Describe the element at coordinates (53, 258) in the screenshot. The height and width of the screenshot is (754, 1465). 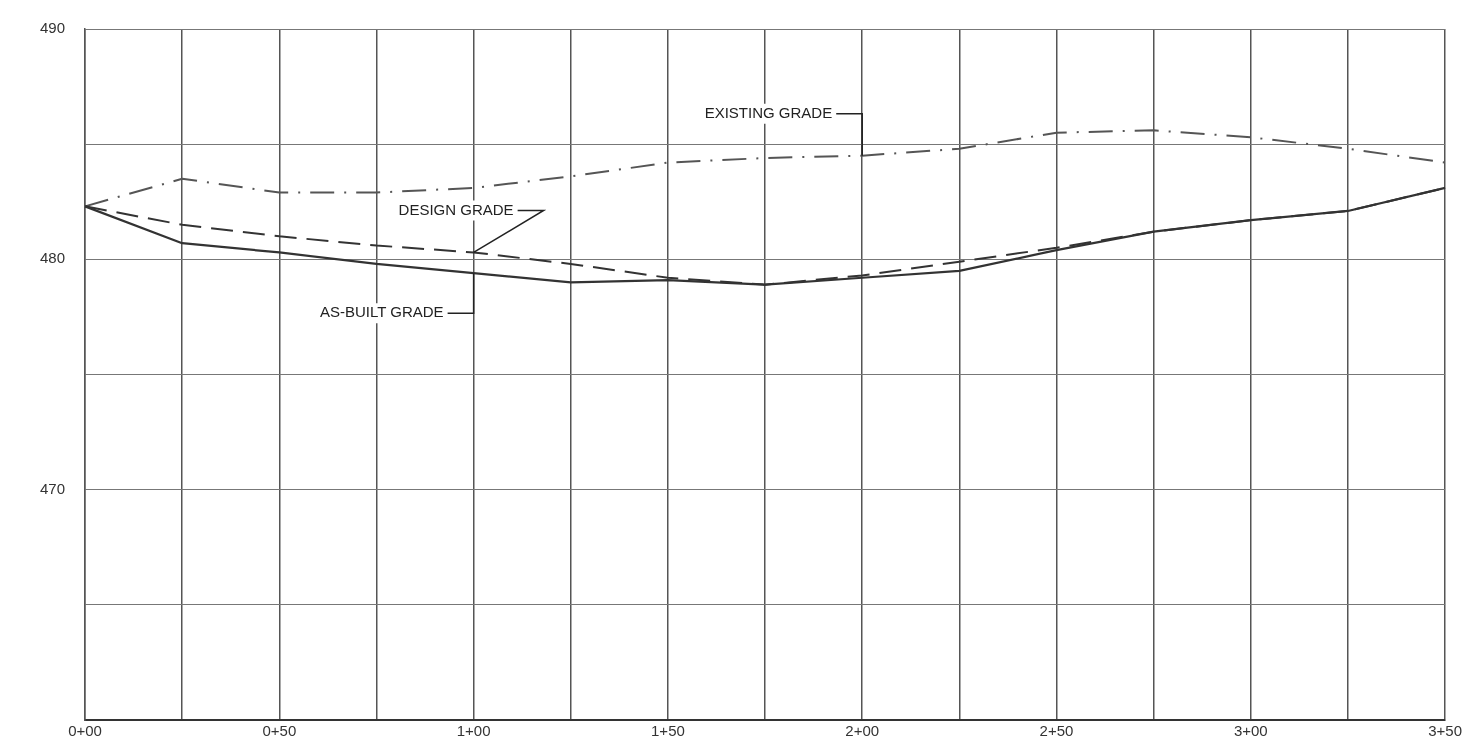
I see `y-tick-label: 480` at that location.